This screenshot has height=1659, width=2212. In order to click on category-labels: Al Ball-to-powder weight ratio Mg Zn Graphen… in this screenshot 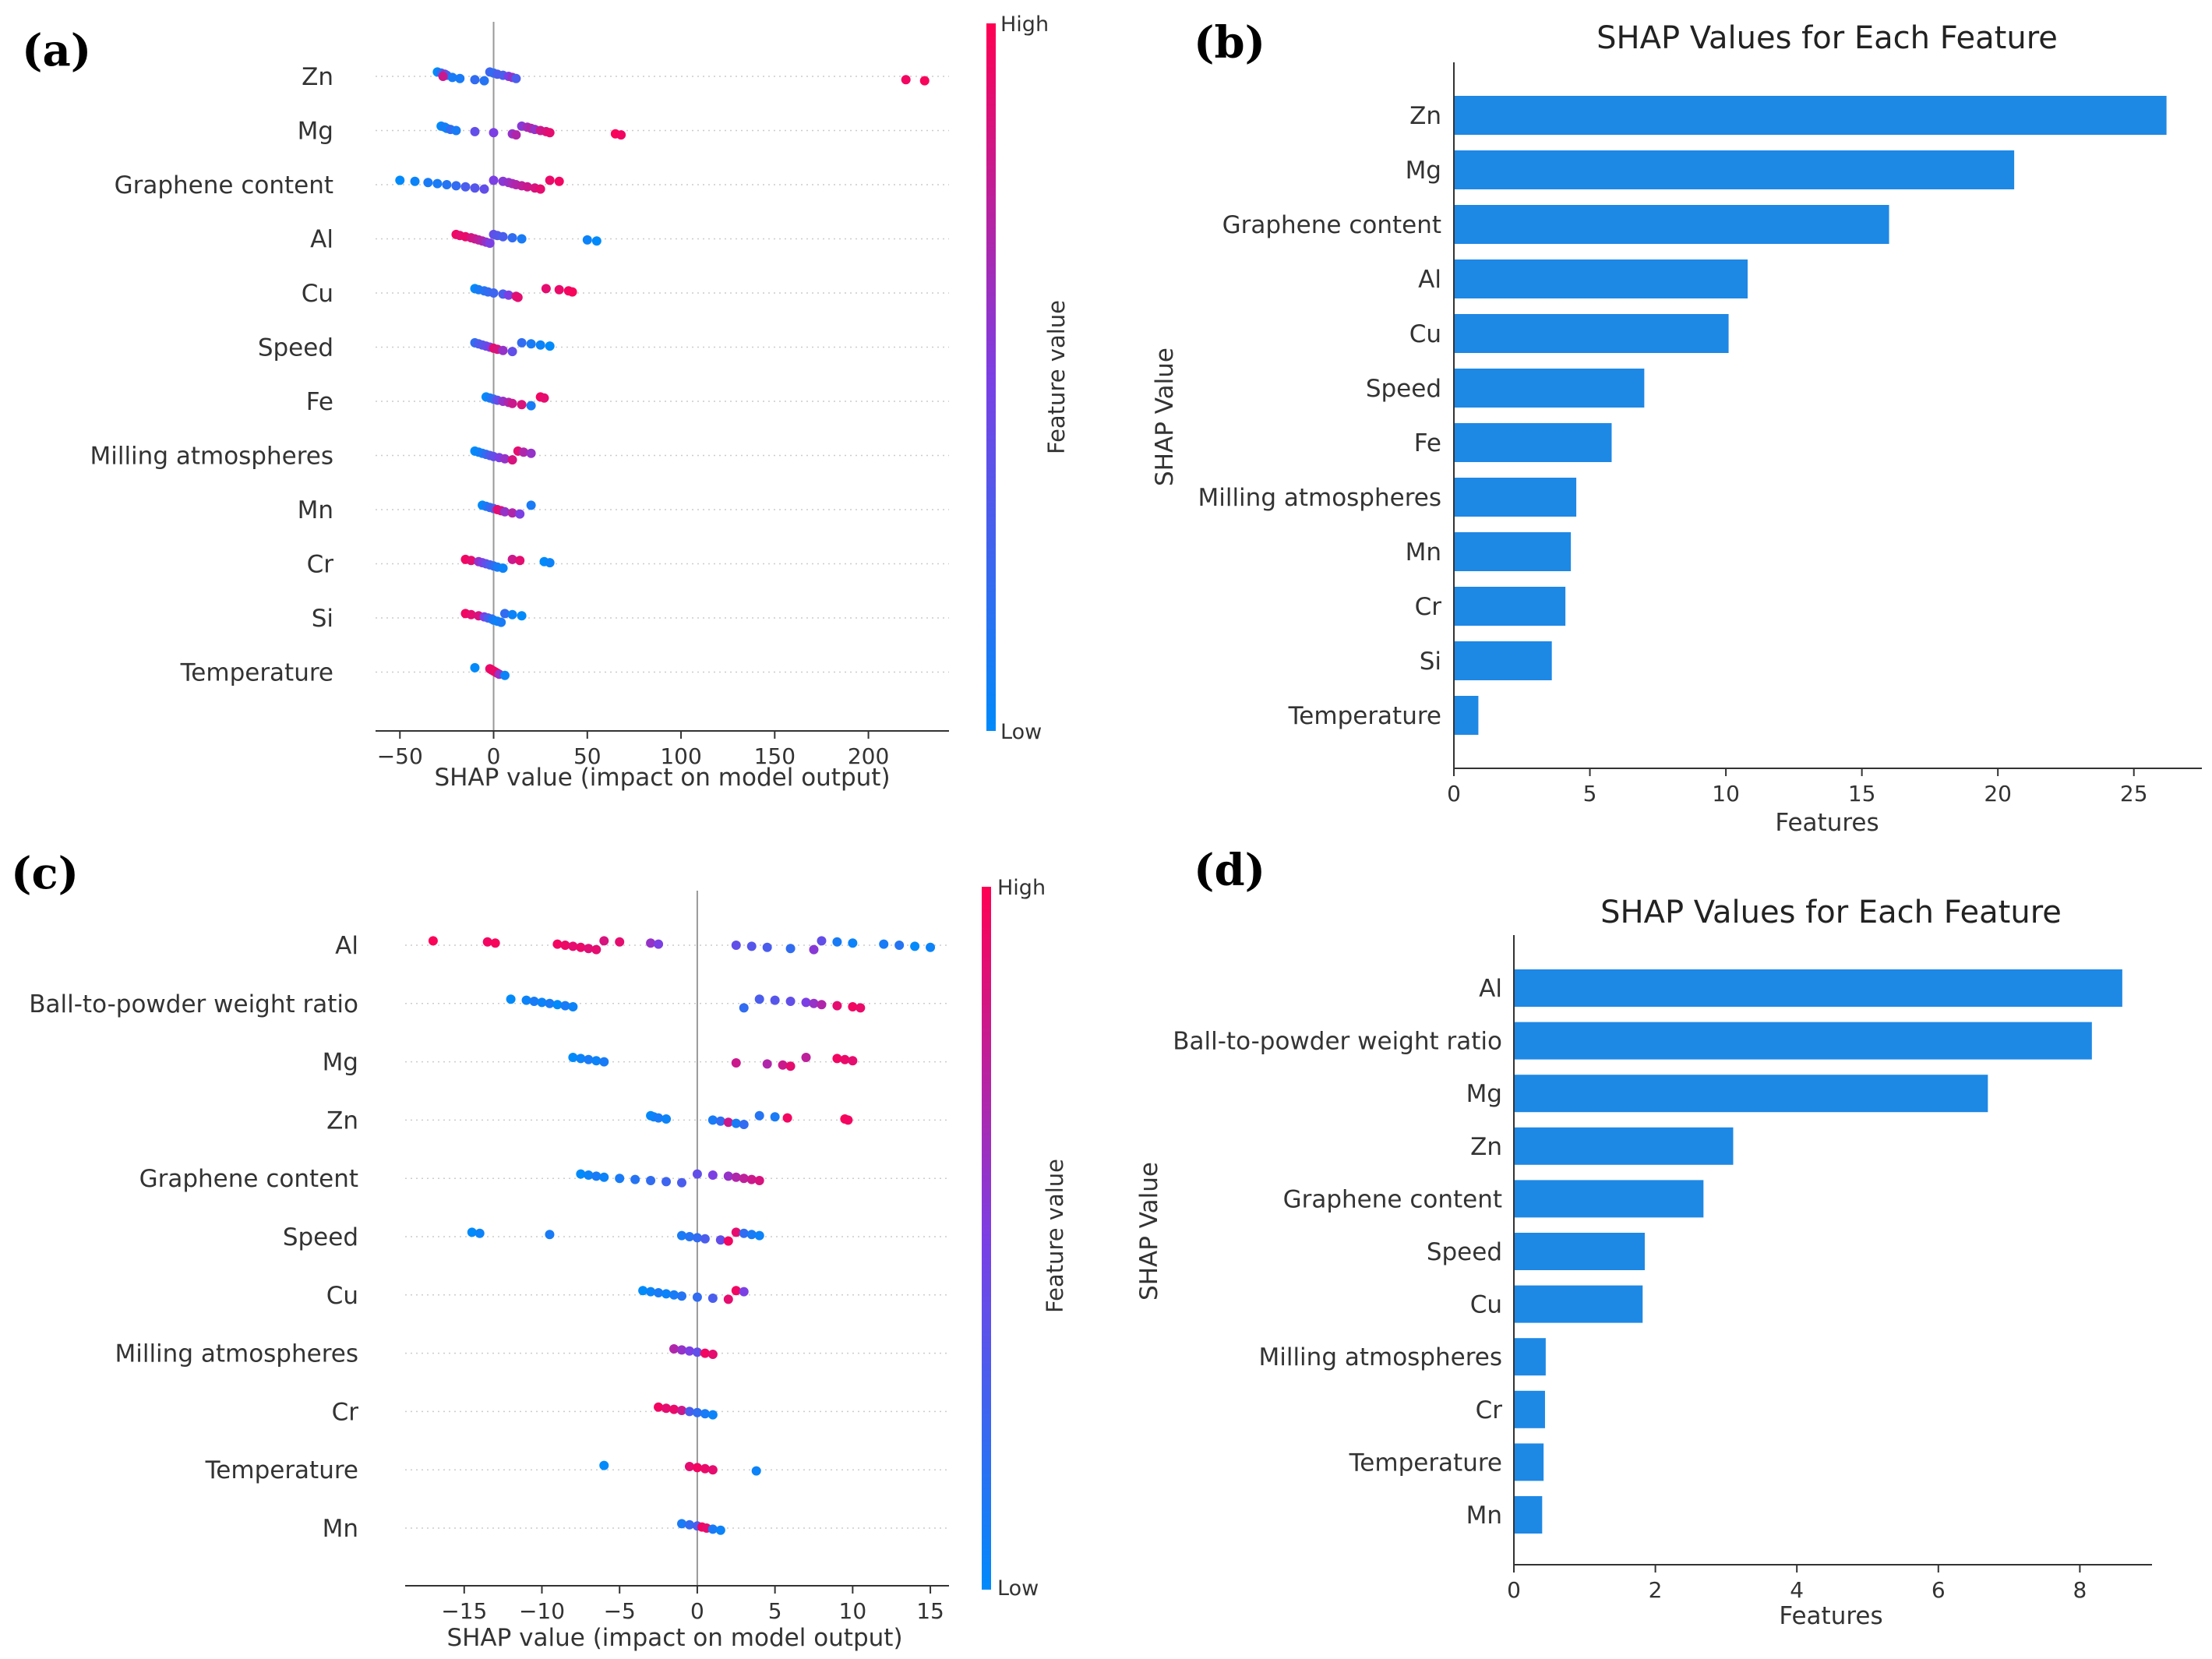, I will do `click(1337, 1252)`.